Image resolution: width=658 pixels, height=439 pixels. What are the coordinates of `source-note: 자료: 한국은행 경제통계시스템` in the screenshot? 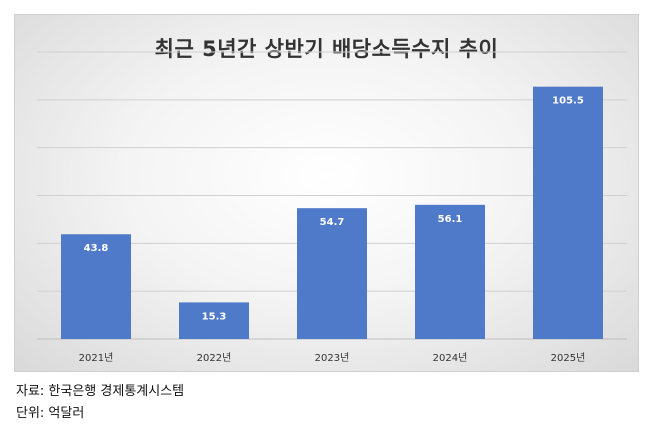 It's located at (100, 391).